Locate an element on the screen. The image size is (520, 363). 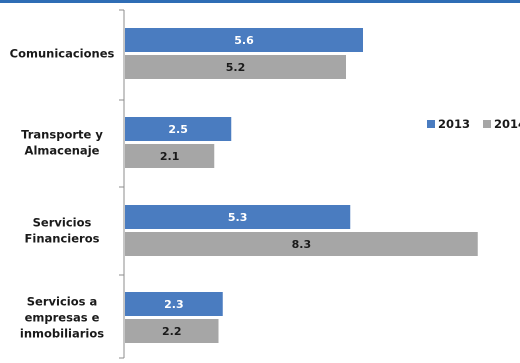
category-label-line: Comunicaciones is located at coordinates (62, 54).